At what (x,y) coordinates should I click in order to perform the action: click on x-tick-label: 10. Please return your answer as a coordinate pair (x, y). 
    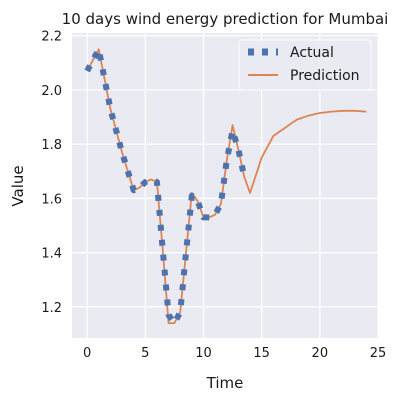
    Looking at the image, I should click on (203, 353).